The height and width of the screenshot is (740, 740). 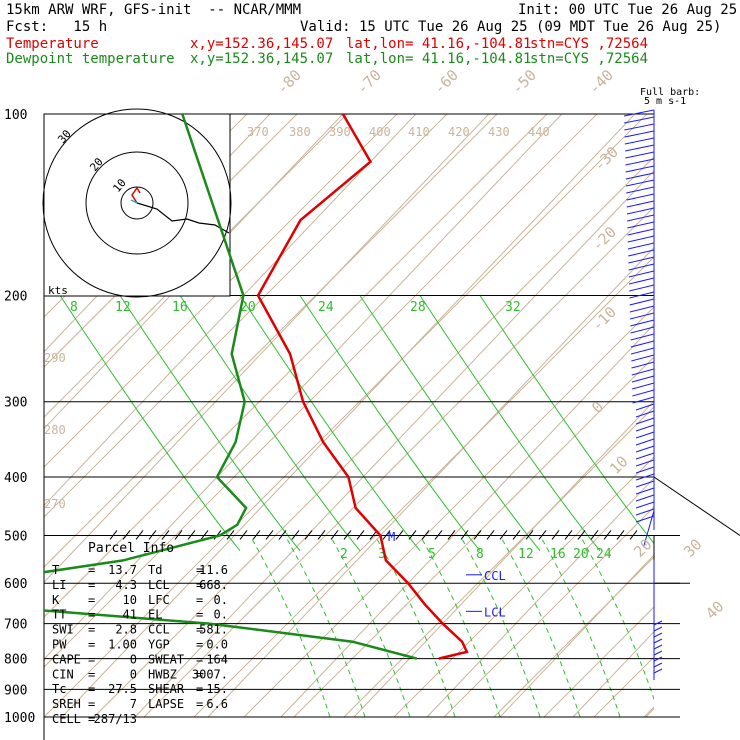 What do you see at coordinates (589, 59) in the screenshot?
I see `dewpoint-station: stn=CYS ,72564` at bounding box center [589, 59].